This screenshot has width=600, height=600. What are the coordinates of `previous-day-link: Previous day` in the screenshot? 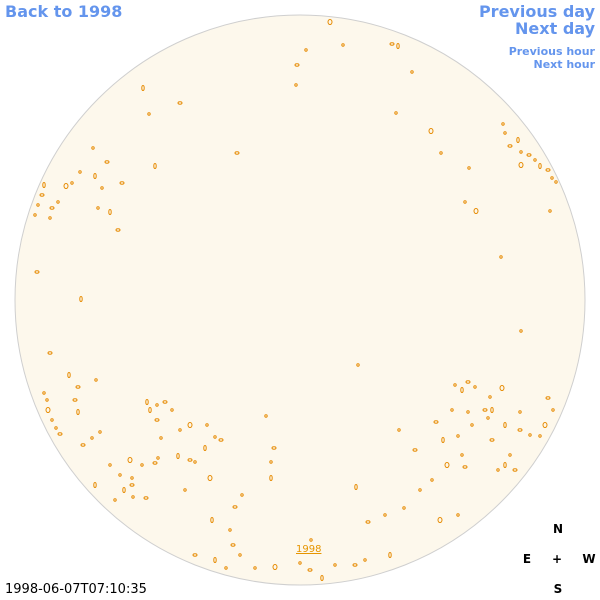 It's located at (536, 11).